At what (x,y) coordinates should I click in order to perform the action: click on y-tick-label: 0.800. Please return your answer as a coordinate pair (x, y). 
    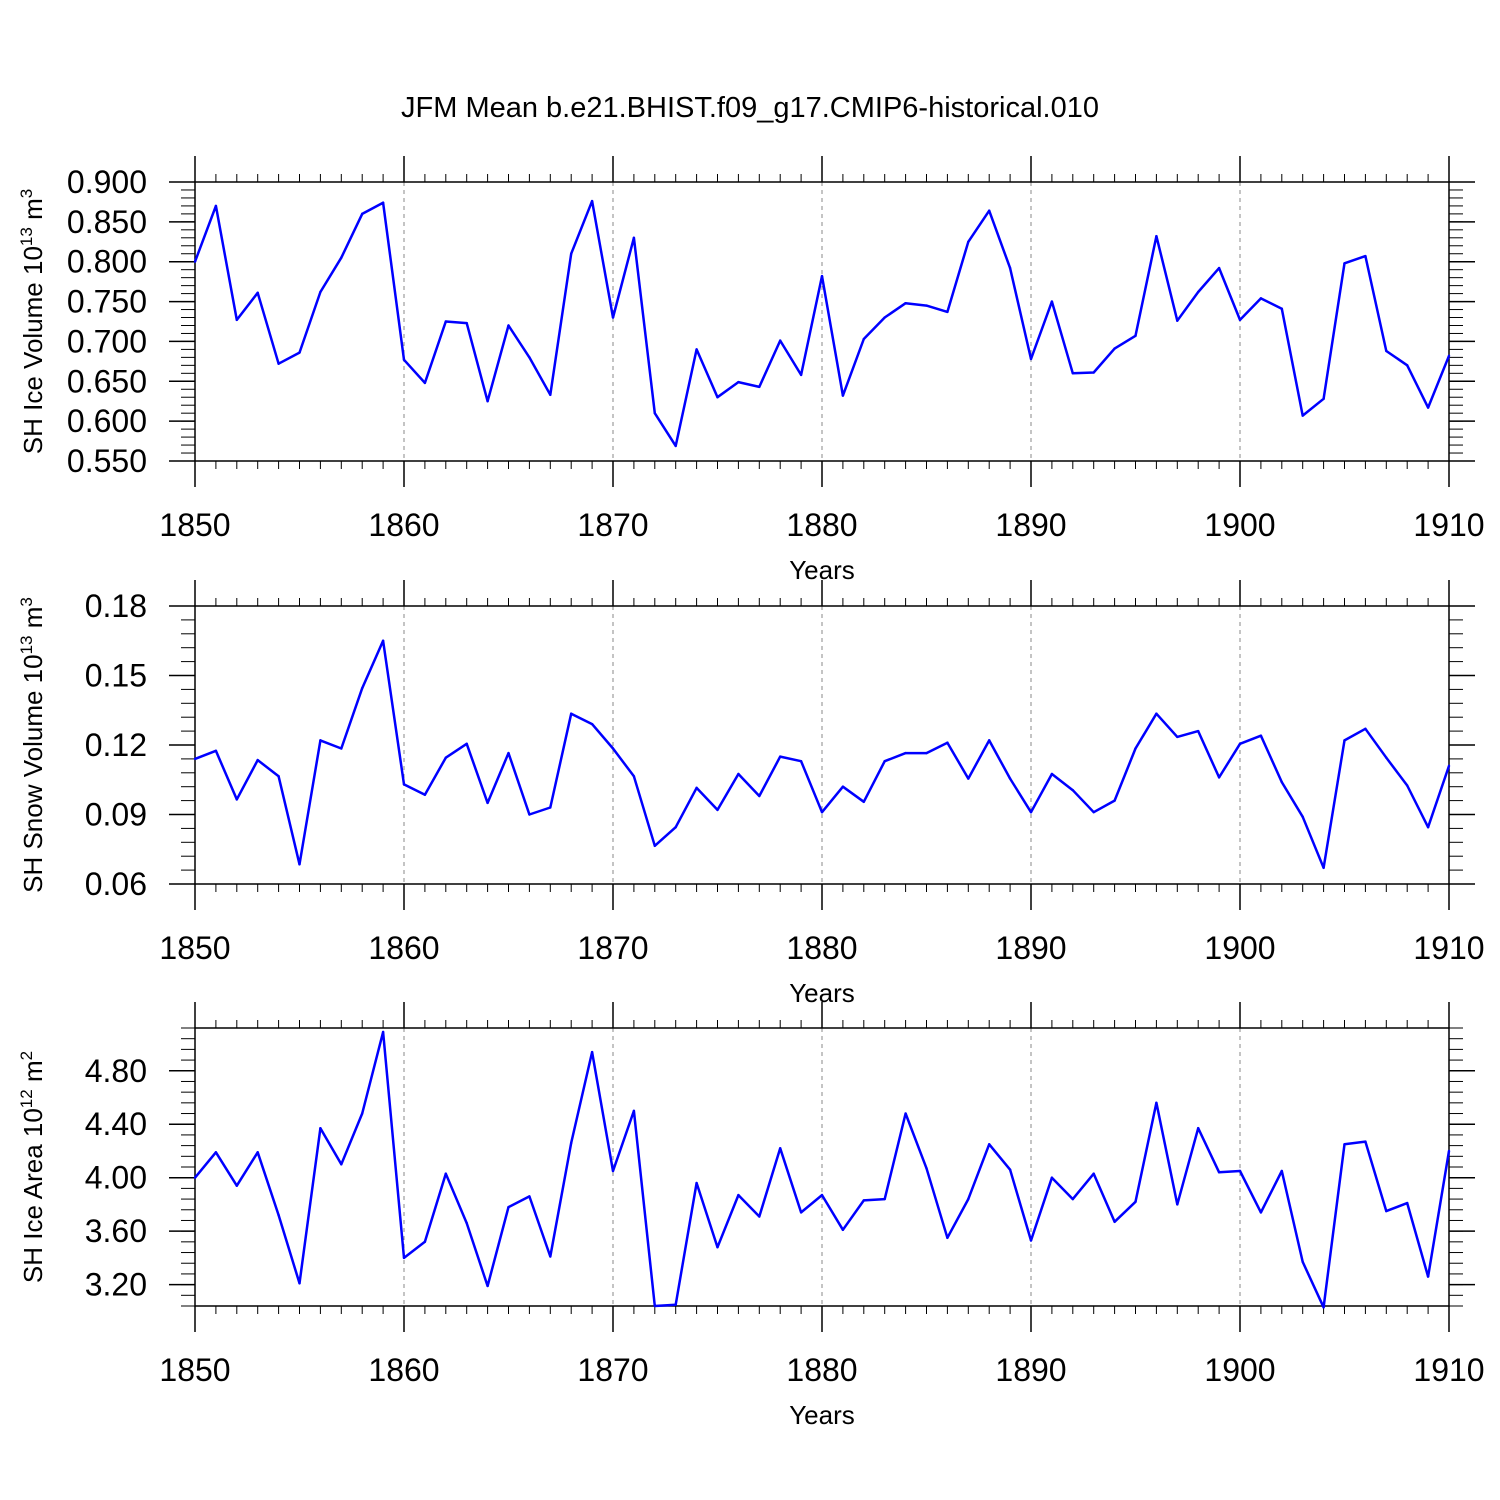
    Looking at the image, I should click on (107, 262).